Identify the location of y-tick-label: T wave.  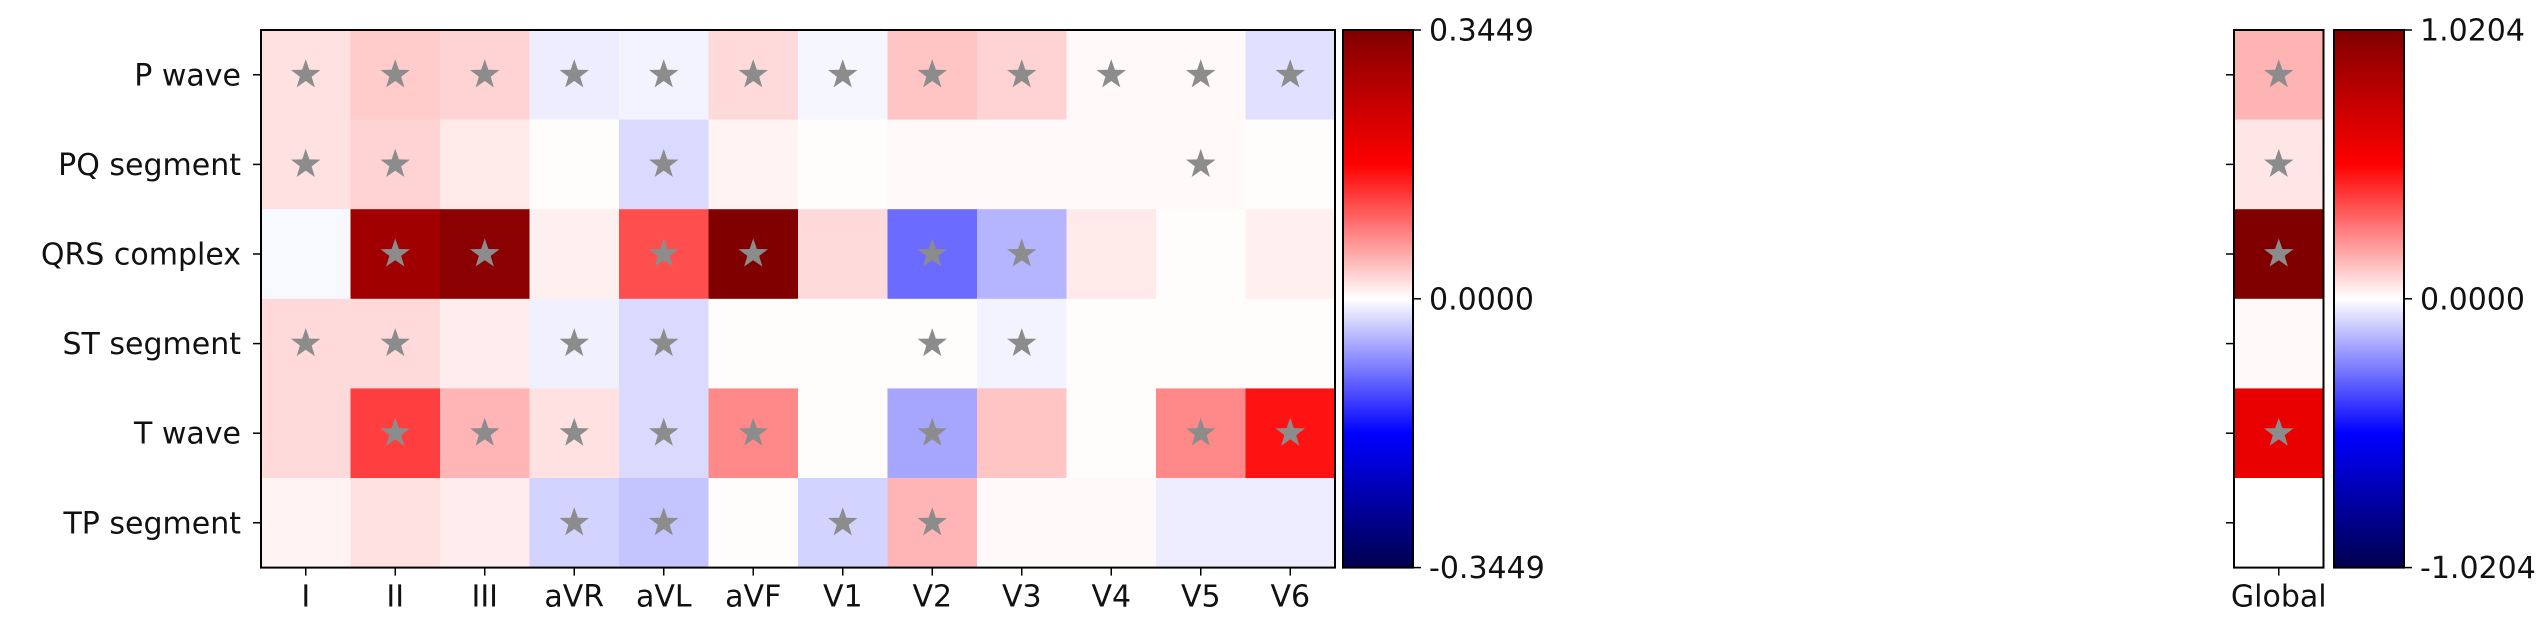
(187, 434).